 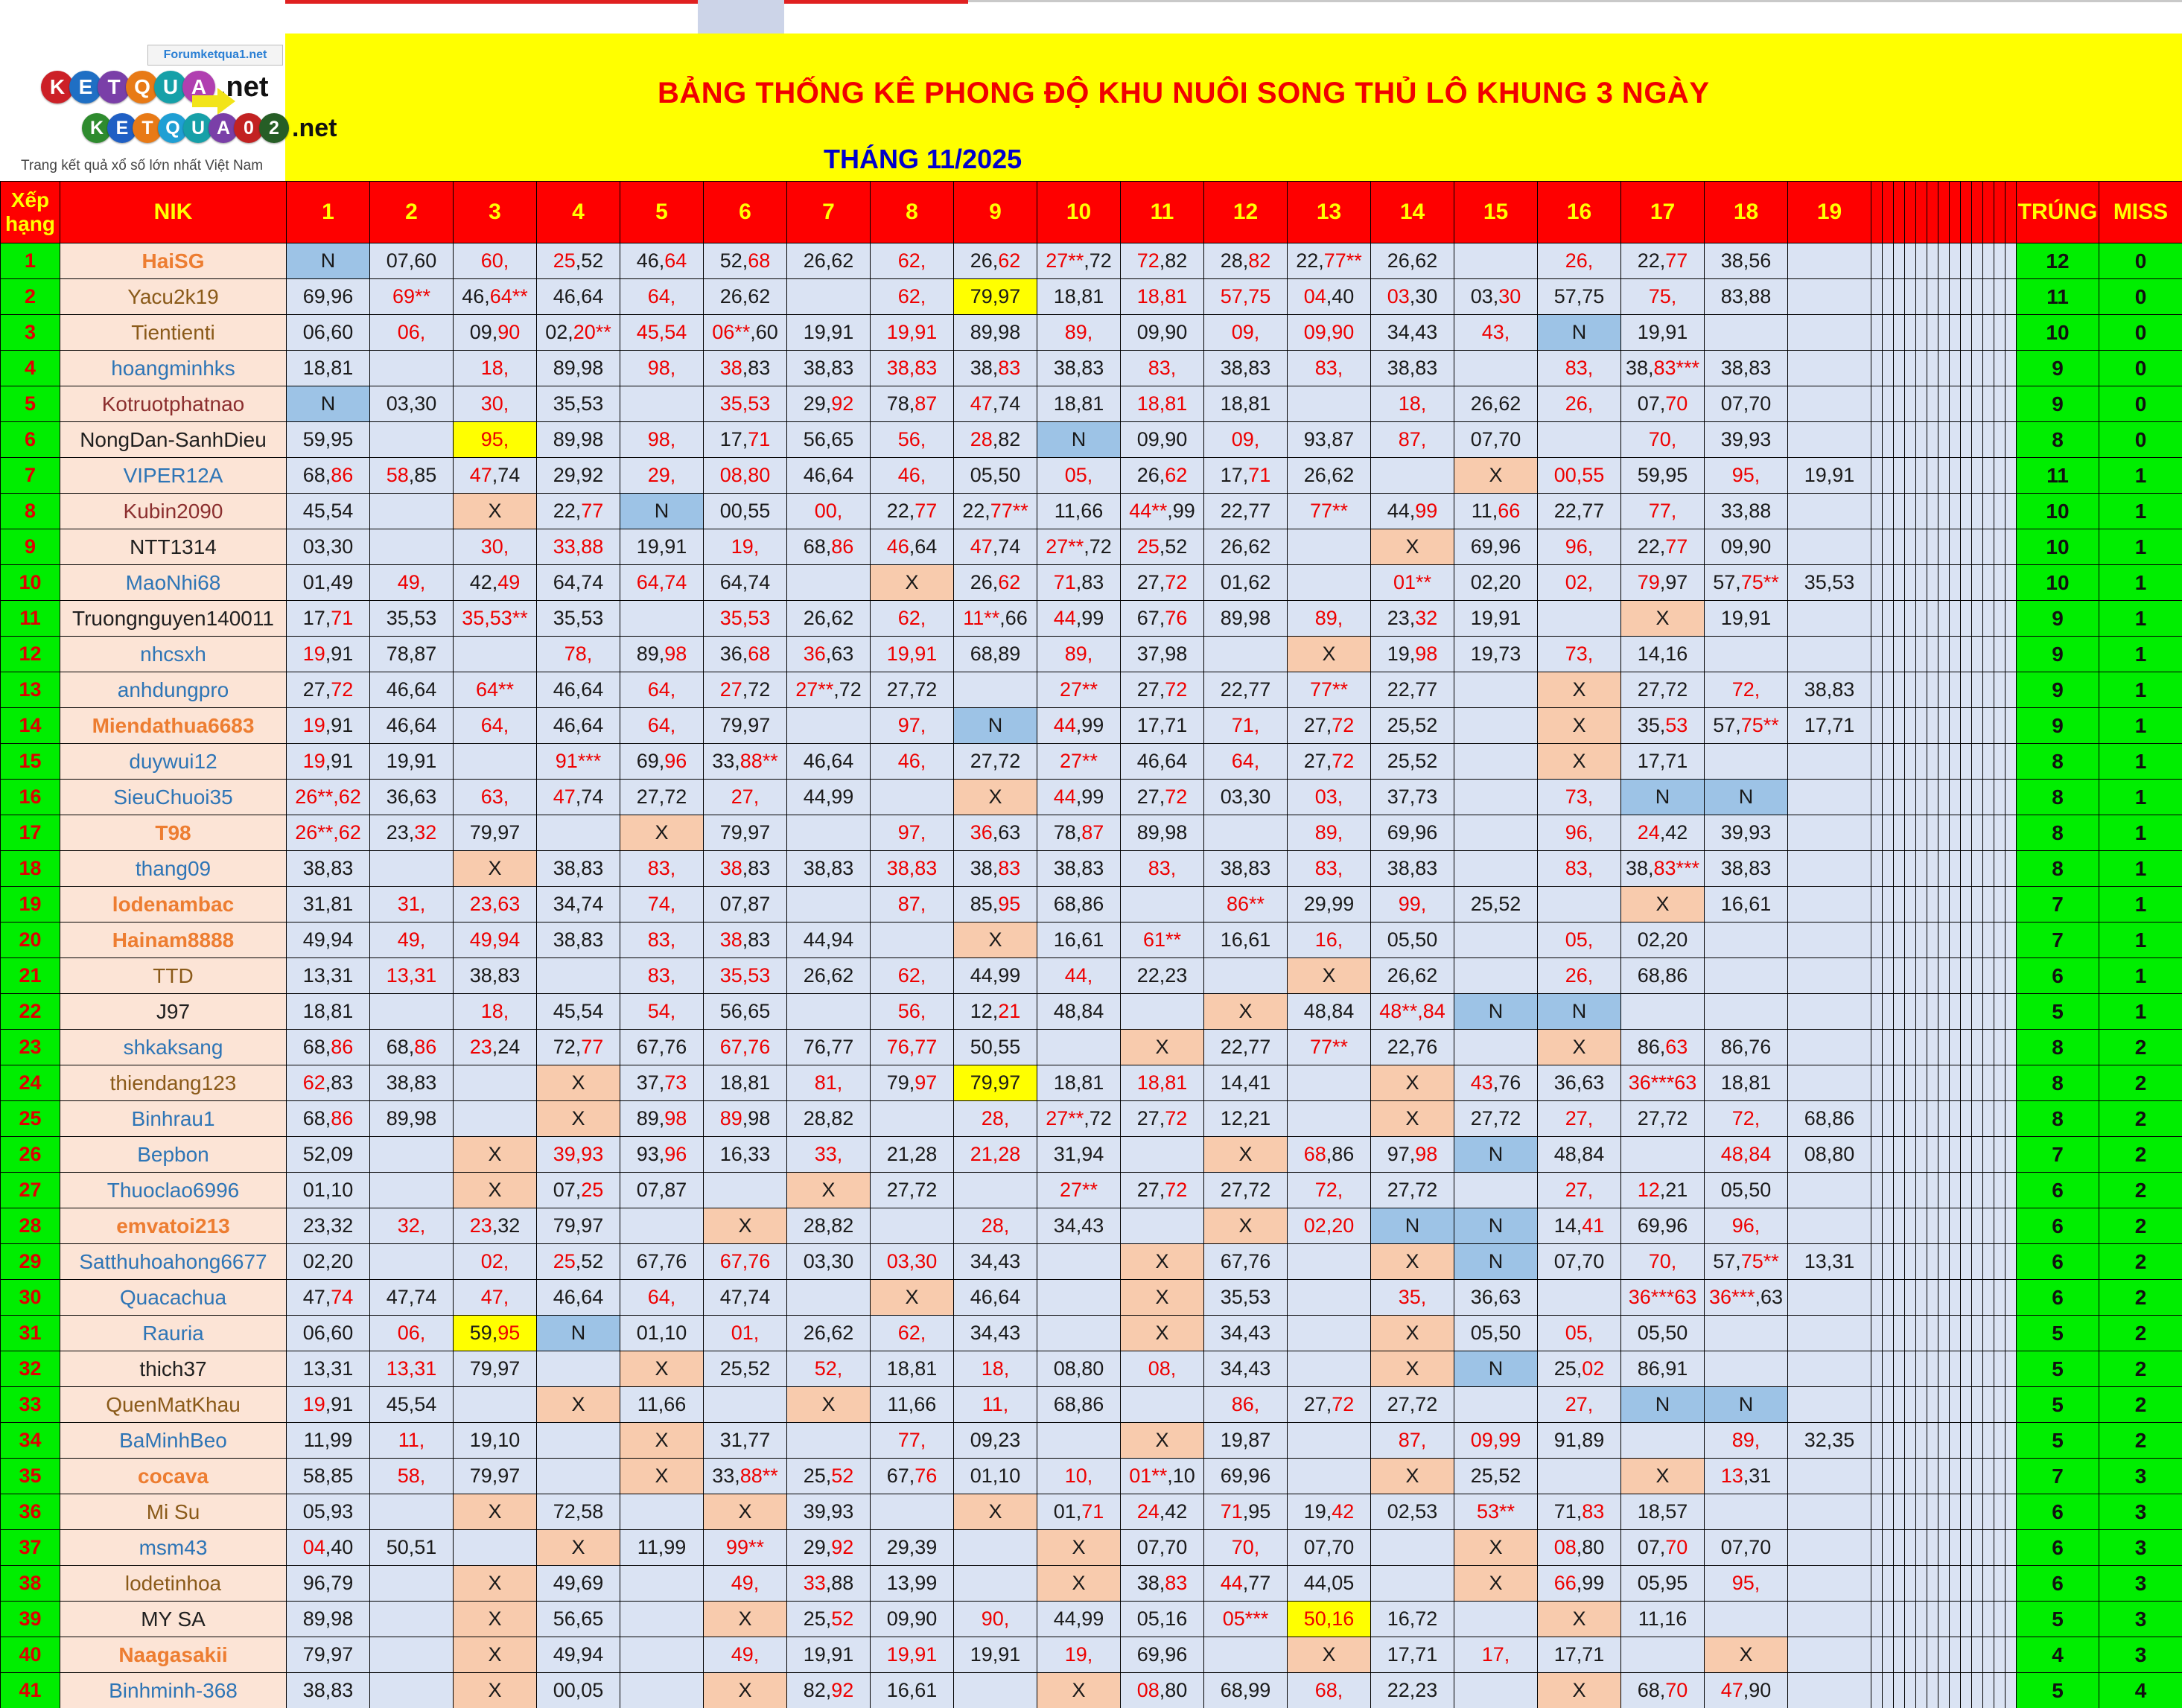 I want to click on miss-cell: 1, so click(x=2140, y=582).